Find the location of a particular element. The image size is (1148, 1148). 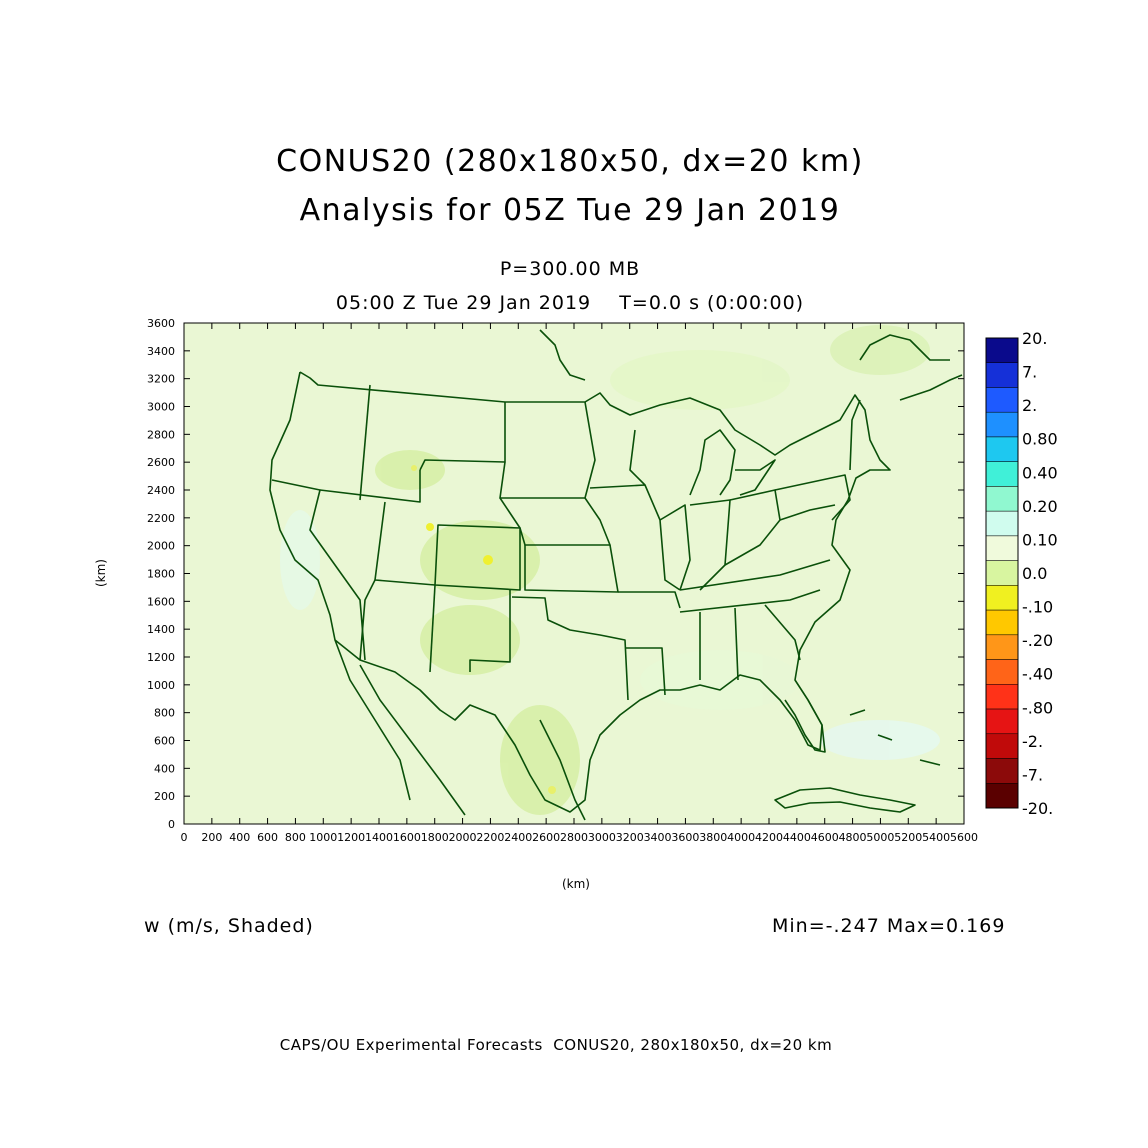

y-tick-label: 600 is located at coordinates (164, 741).